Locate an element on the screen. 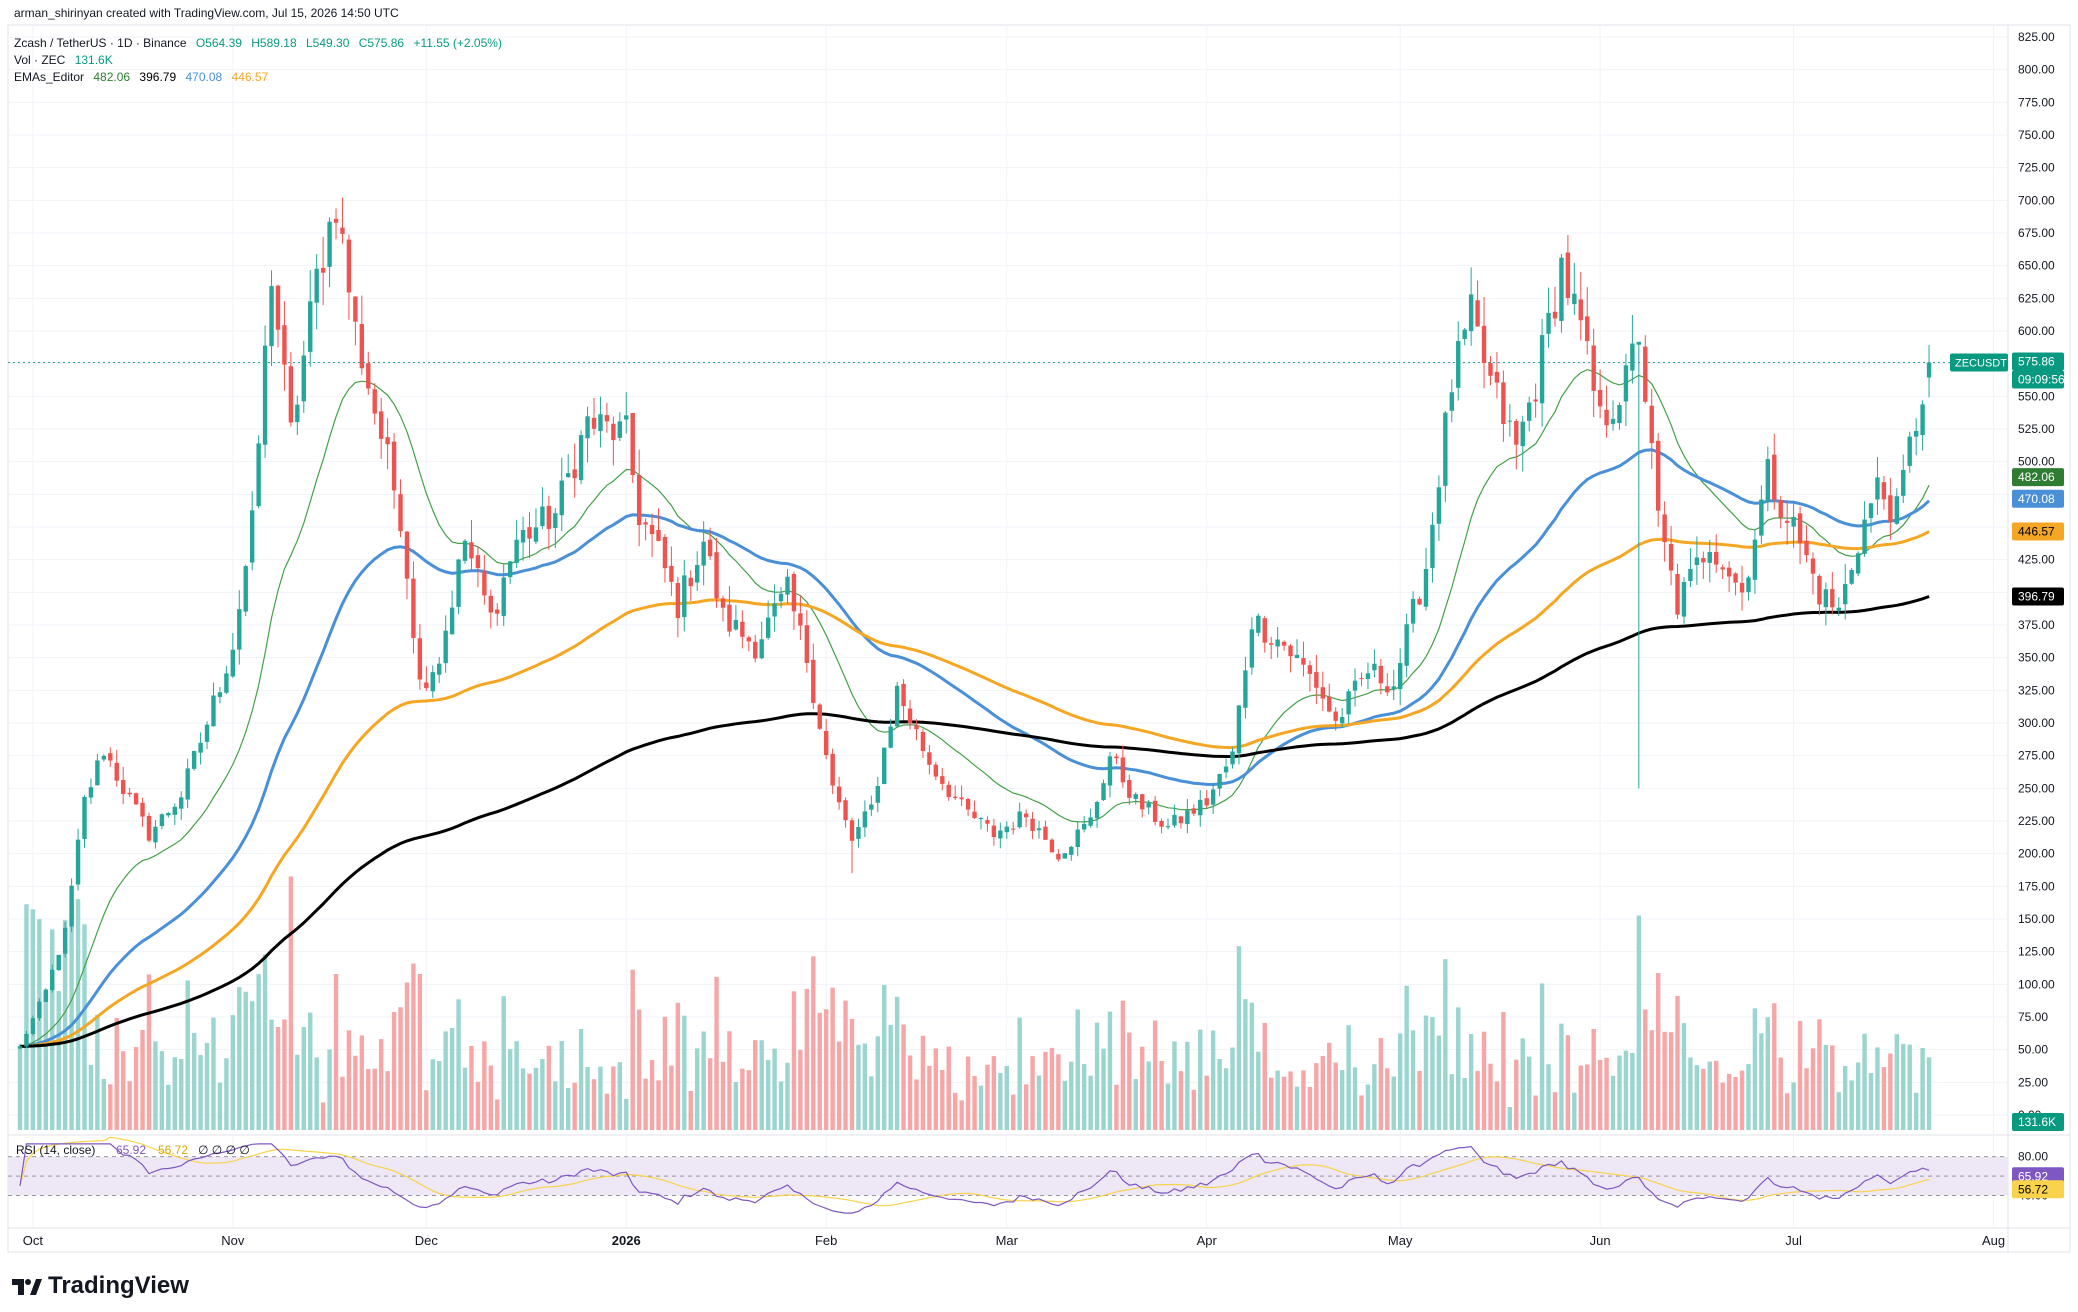 The width and height of the screenshot is (2078, 1312). volume-label-tag-bg is located at coordinates (2038, 1122).